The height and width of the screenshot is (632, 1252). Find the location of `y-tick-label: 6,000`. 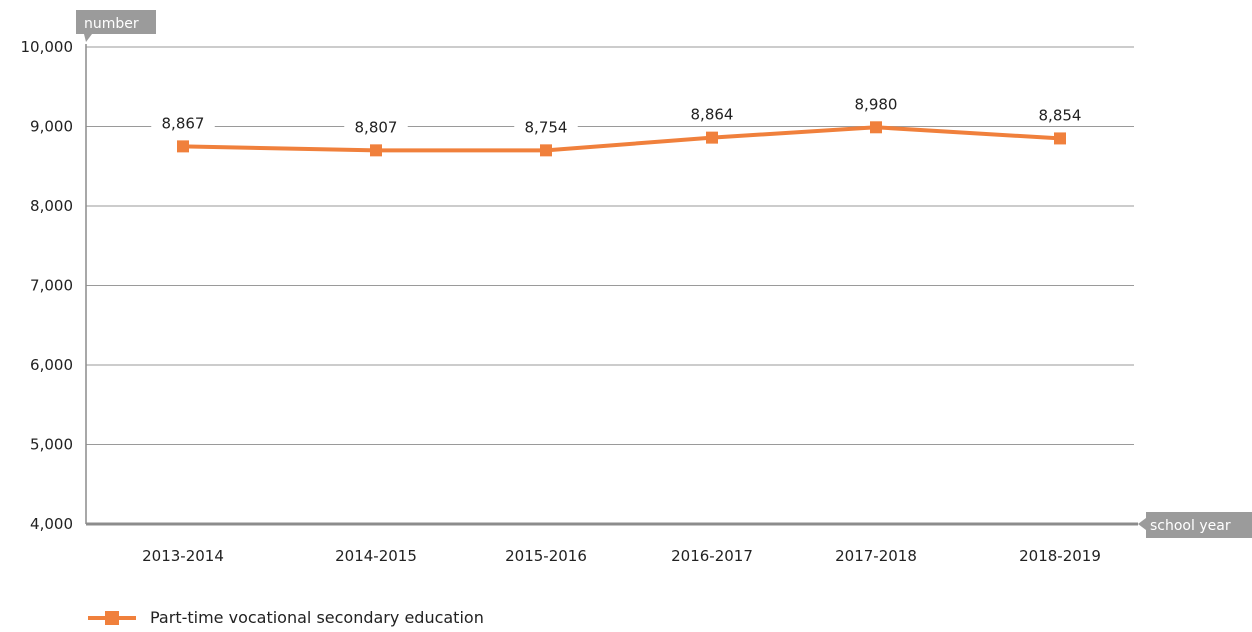

y-tick-label: 6,000 is located at coordinates (51, 365).